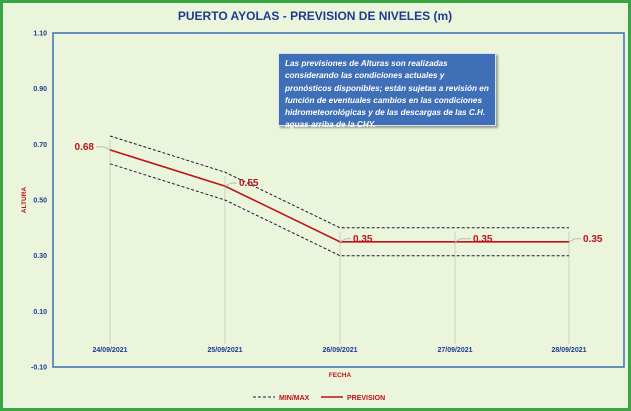 Image resolution: width=631 pixels, height=411 pixels. I want to click on x-tick-label: 26/09/2021, so click(339, 350).